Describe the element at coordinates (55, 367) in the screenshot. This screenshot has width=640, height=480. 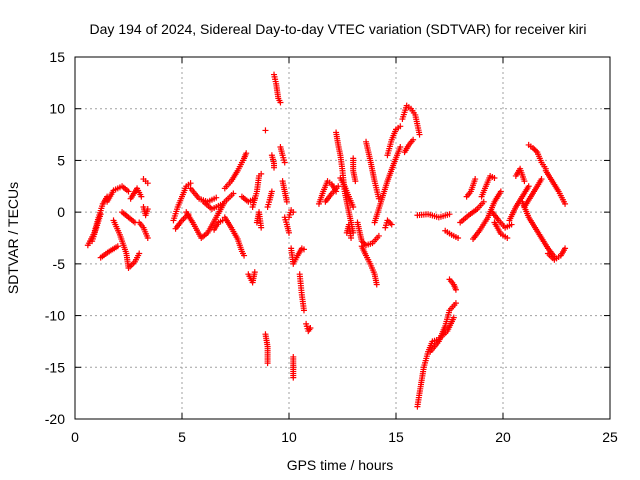
I see `y-tick-label: -15` at that location.